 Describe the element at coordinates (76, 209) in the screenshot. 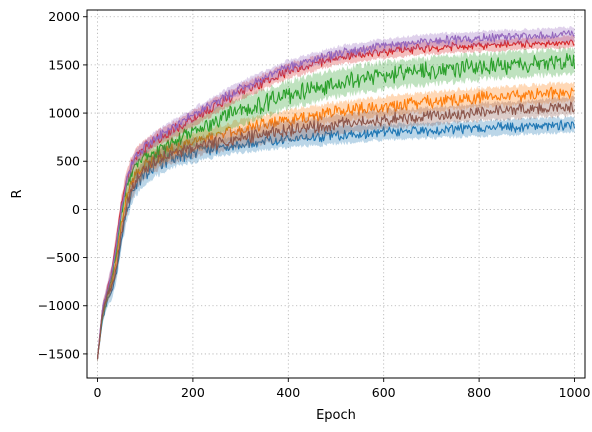

I see `y-tick-label: 0` at that location.